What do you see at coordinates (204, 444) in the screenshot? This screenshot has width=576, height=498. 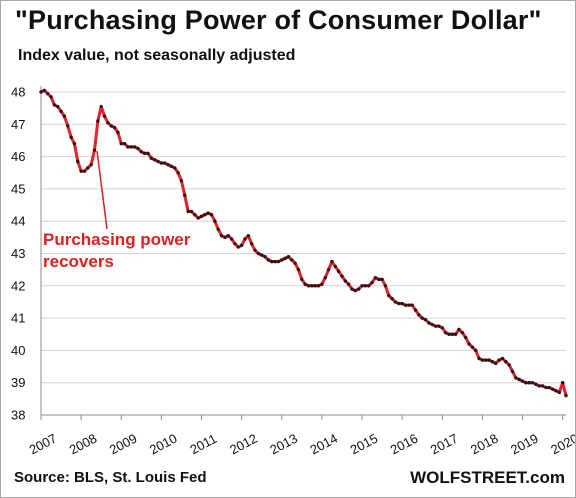 I see `x-tick-label: 2011` at bounding box center [204, 444].